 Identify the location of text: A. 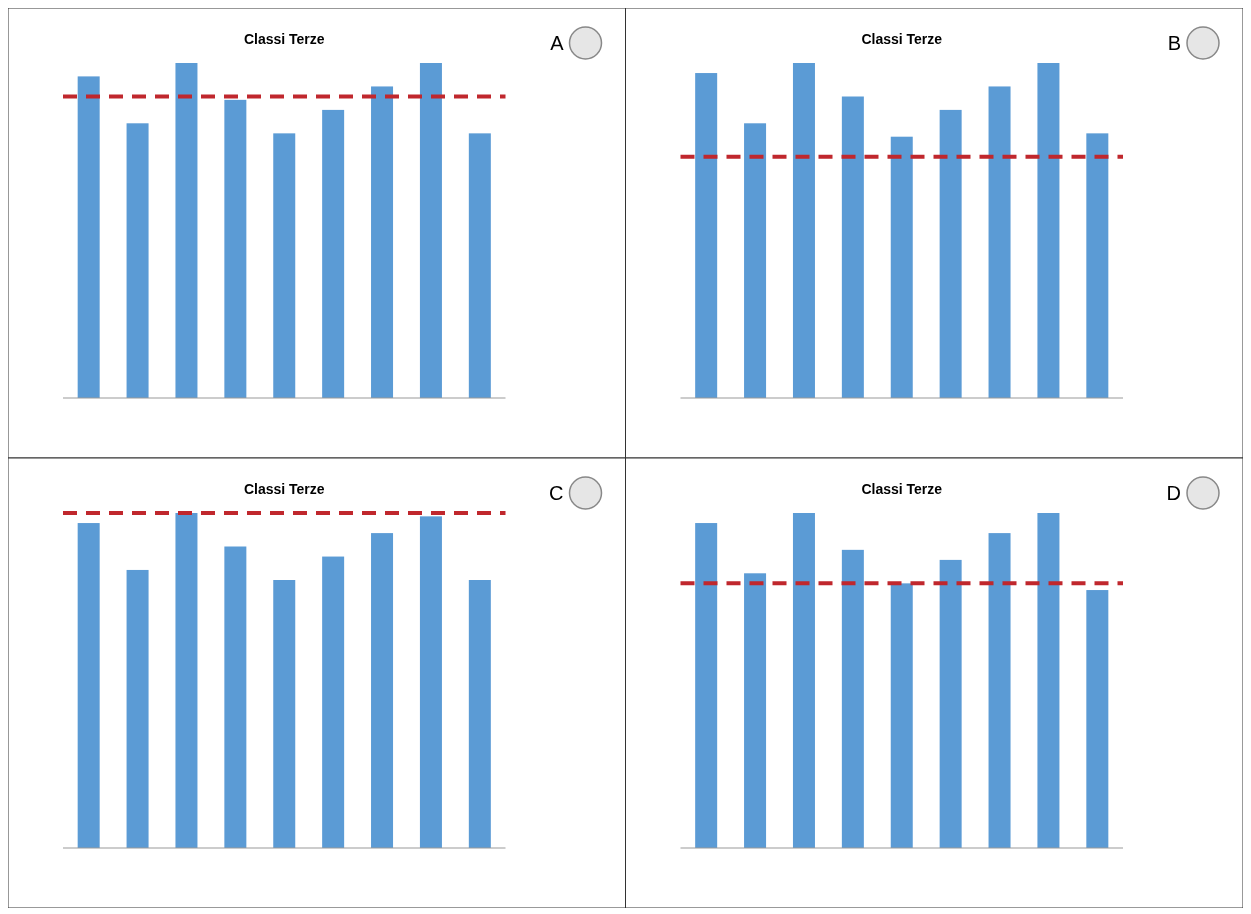
(557, 43).